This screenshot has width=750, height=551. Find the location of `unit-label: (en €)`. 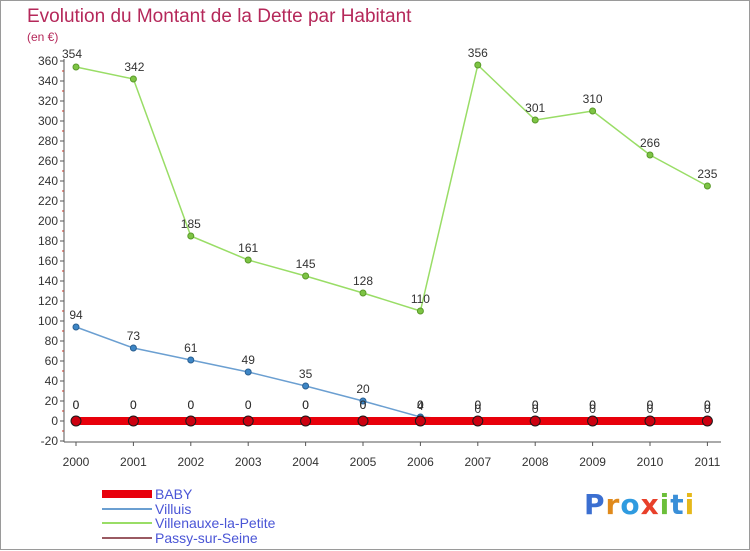

unit-label: (en €) is located at coordinates (43, 37).